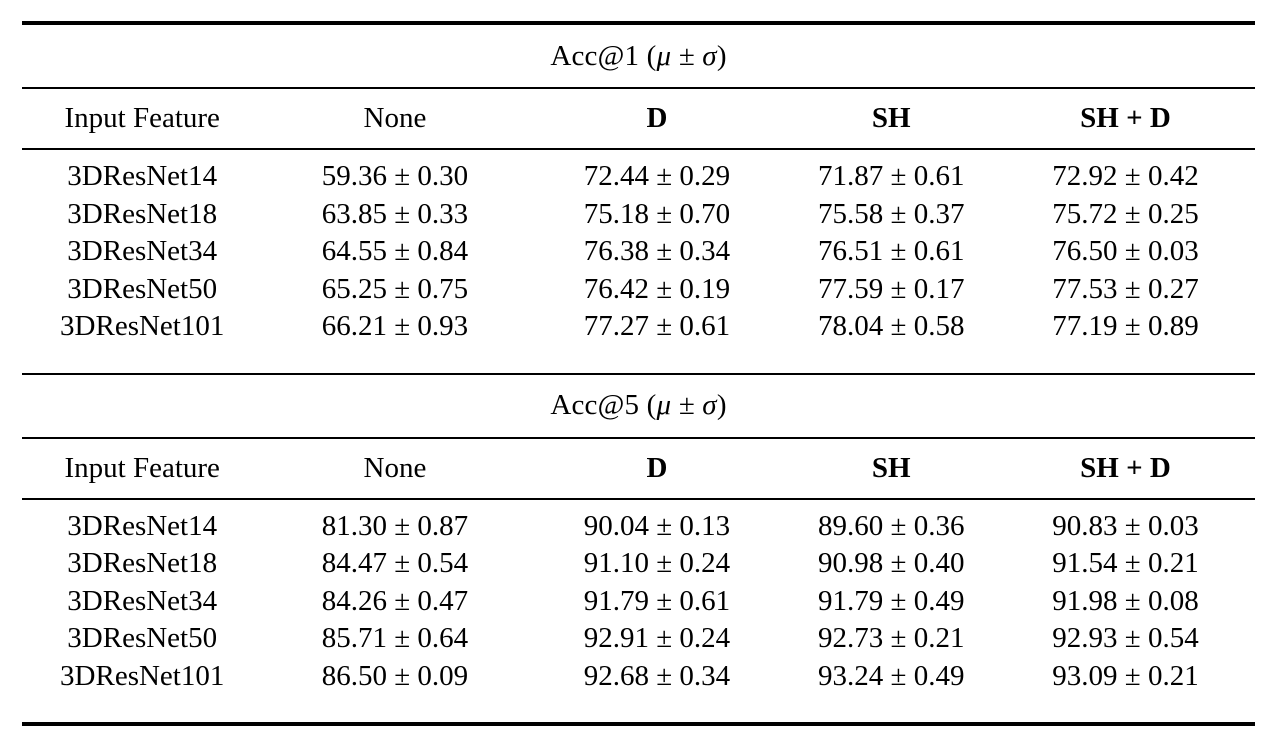  I want to click on metric-cell: 77.19 ± 0.89, so click(1125, 326).